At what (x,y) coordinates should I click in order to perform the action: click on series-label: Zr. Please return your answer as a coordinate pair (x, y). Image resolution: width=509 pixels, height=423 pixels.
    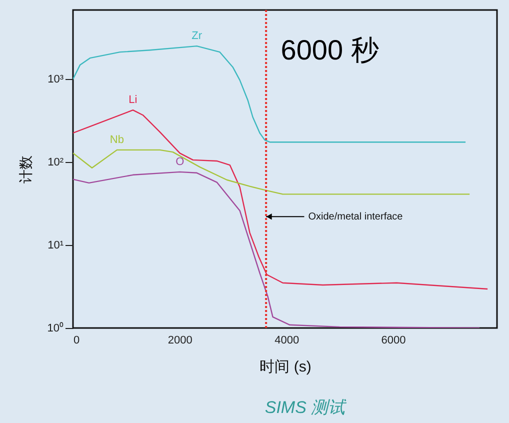
    Looking at the image, I should click on (197, 36).